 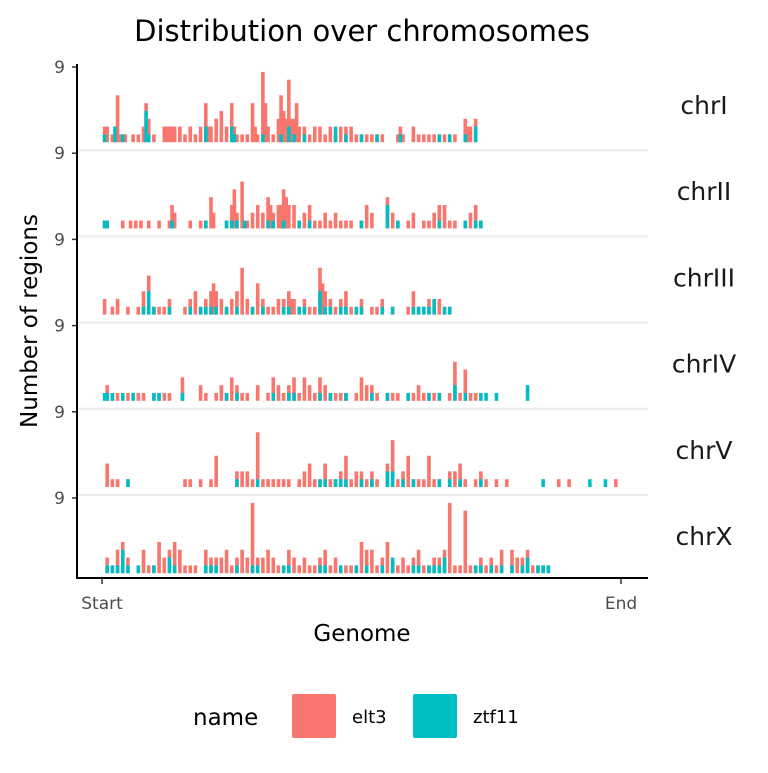 I want to click on legend-title: name, so click(x=225, y=718).